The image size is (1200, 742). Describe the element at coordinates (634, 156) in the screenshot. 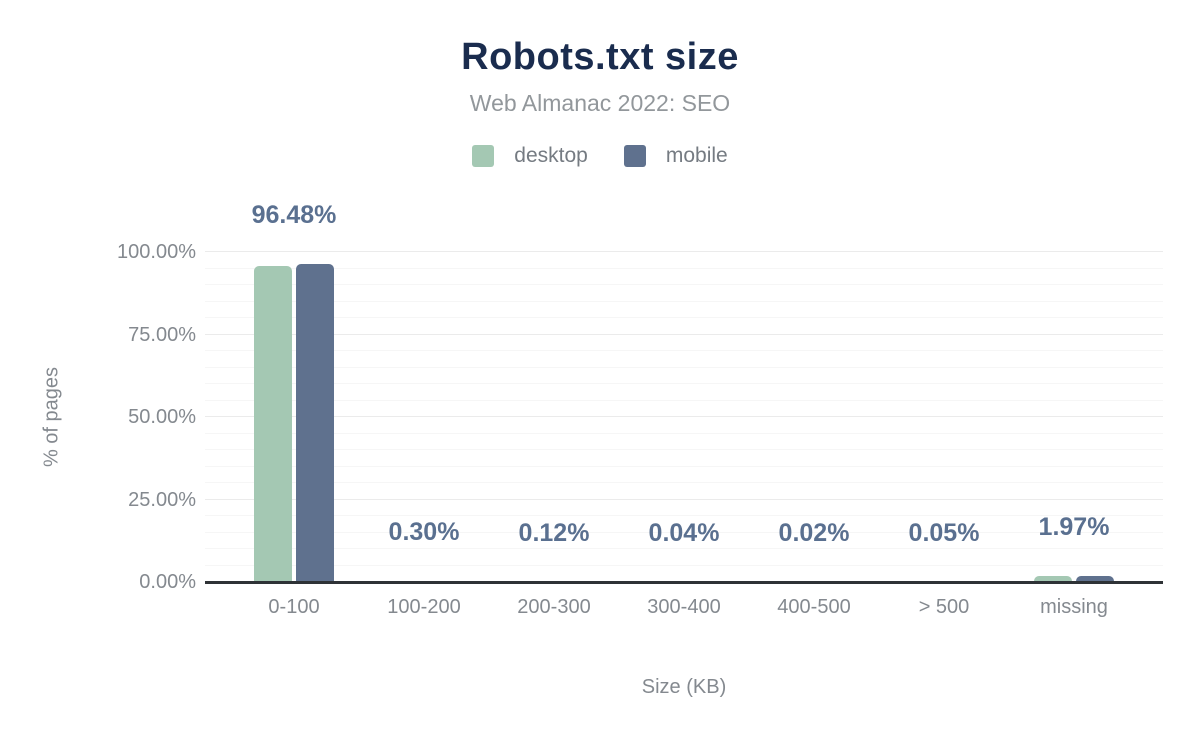

I see `legend-swatch-mobile` at that location.